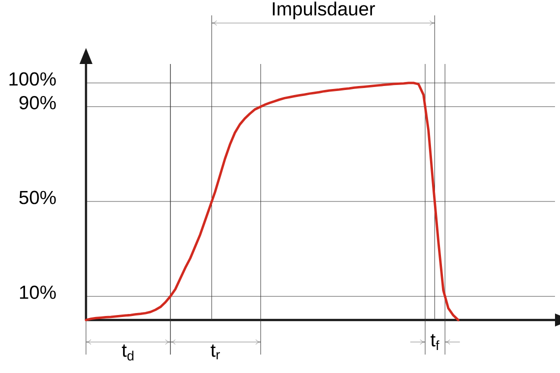  What do you see at coordinates (128, 352) in the screenshot?
I see `text: t$_{d}$` at bounding box center [128, 352].